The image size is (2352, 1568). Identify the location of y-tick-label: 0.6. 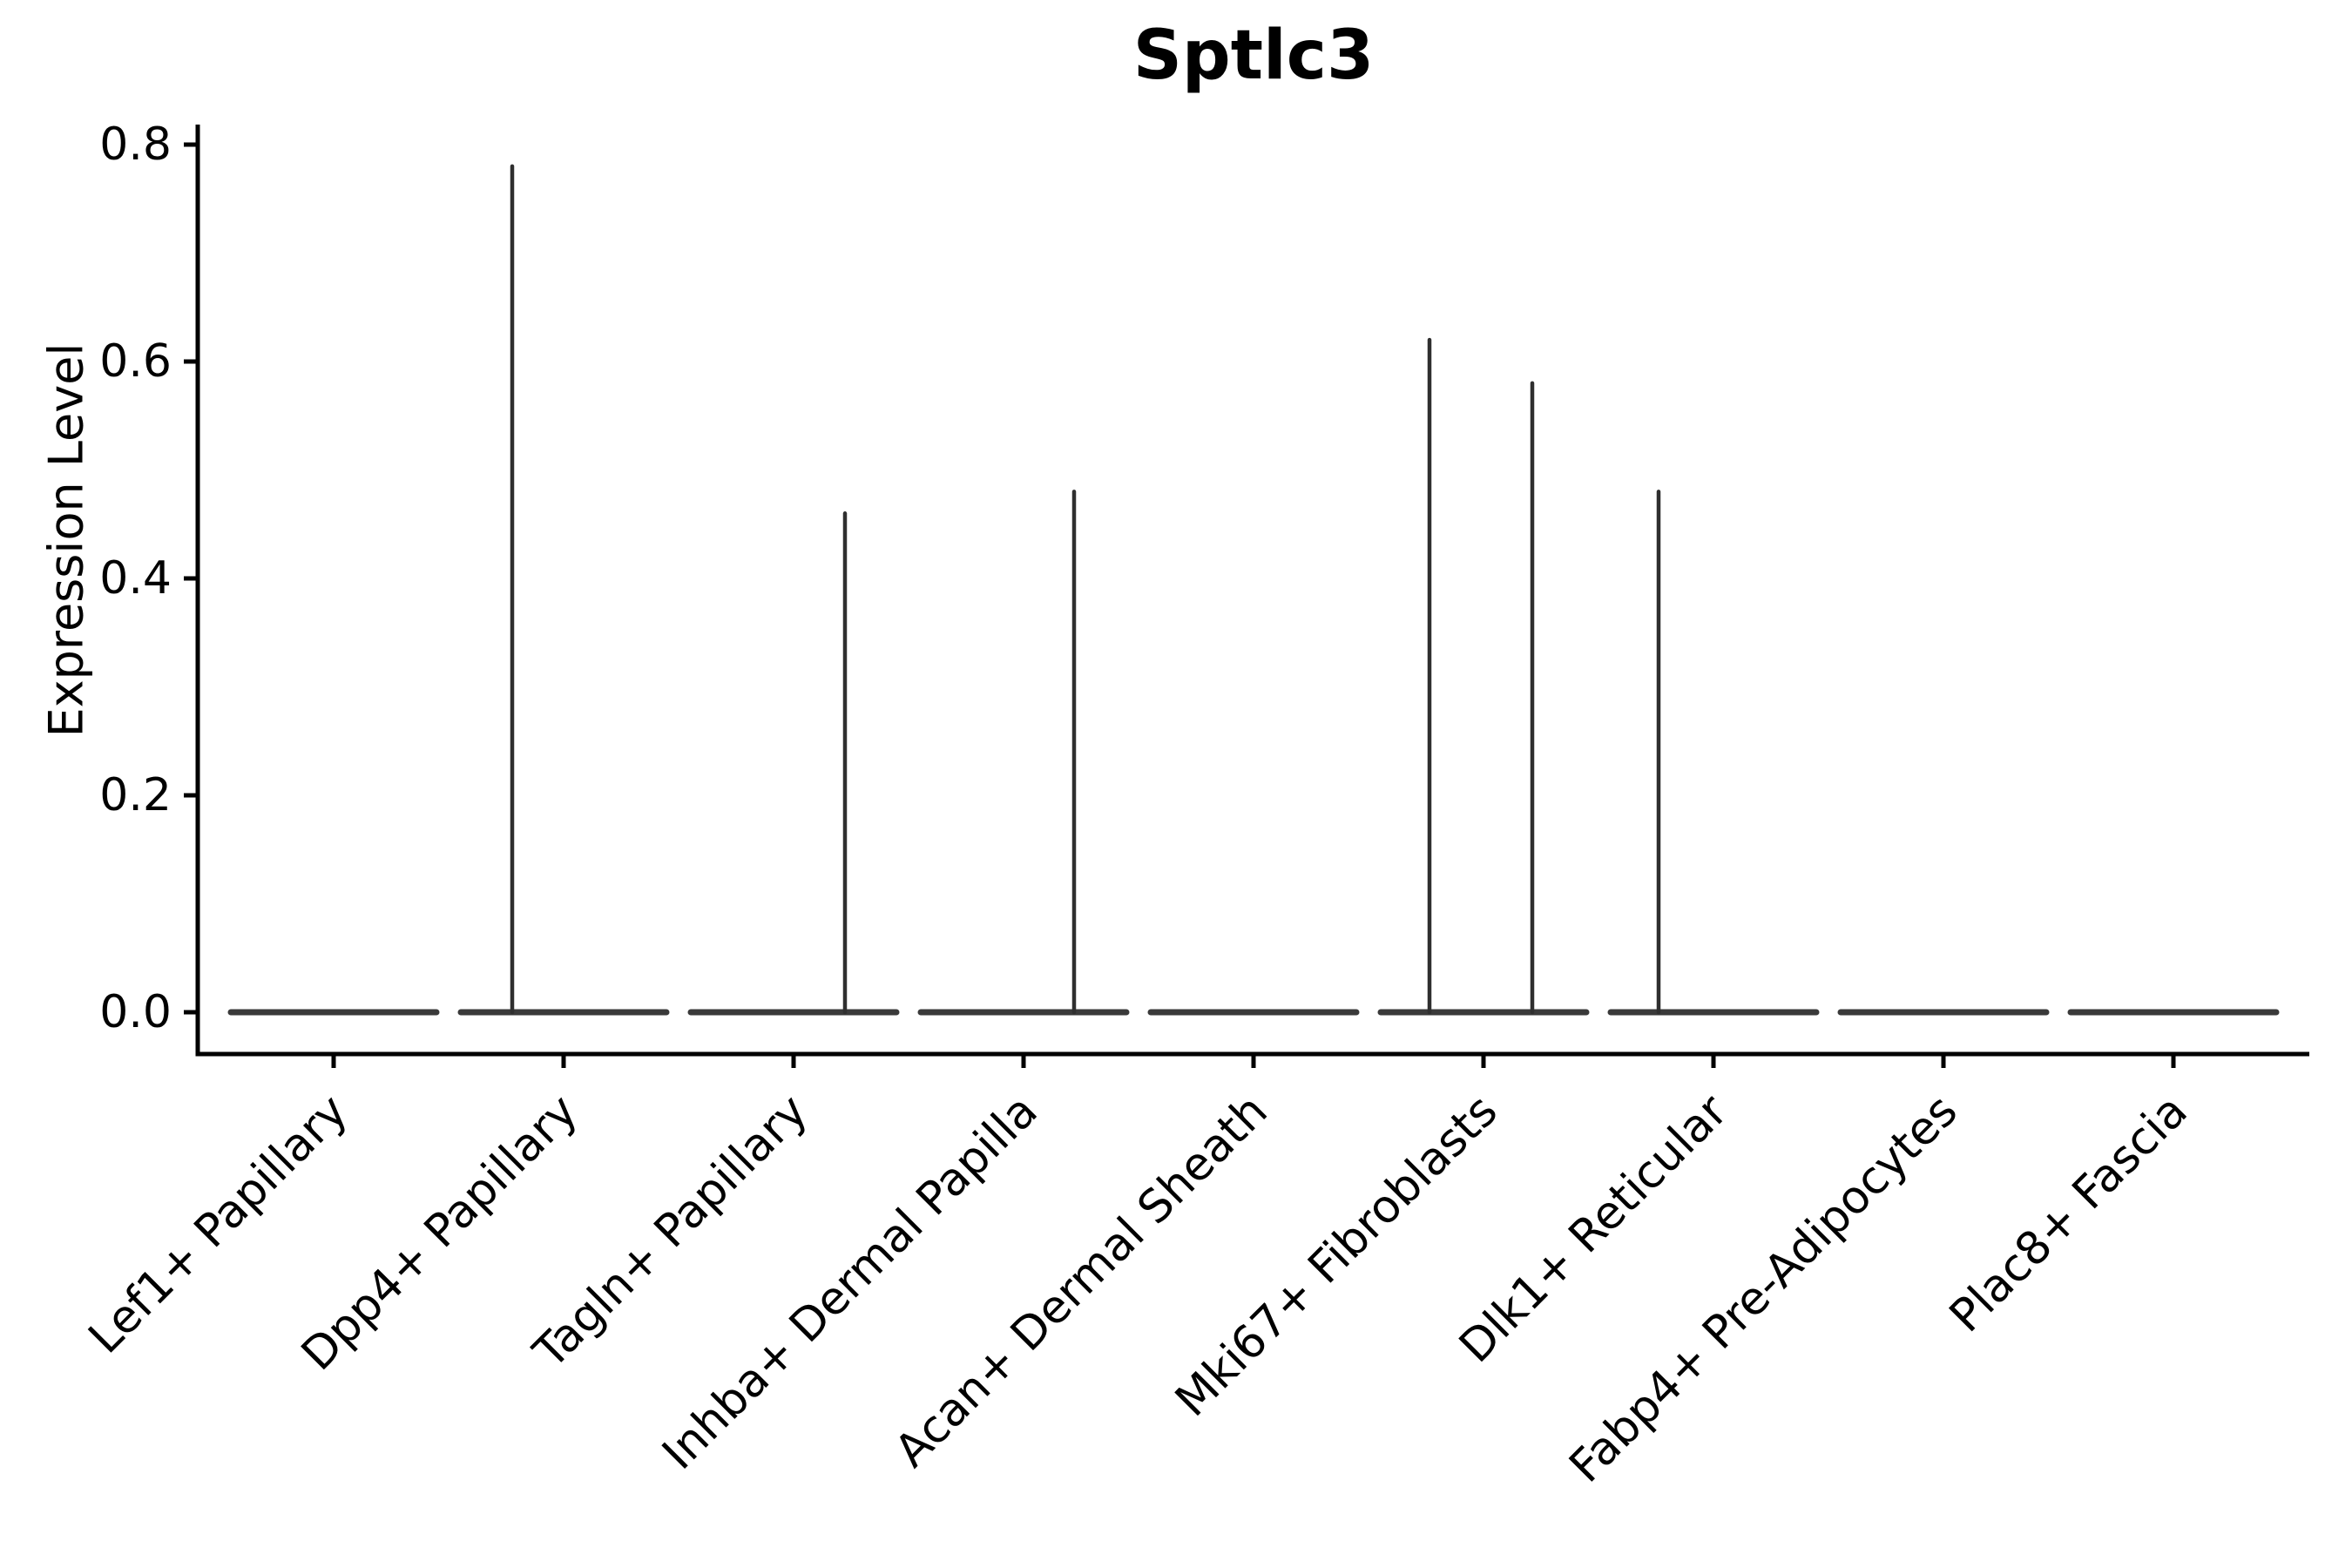
(135, 361).